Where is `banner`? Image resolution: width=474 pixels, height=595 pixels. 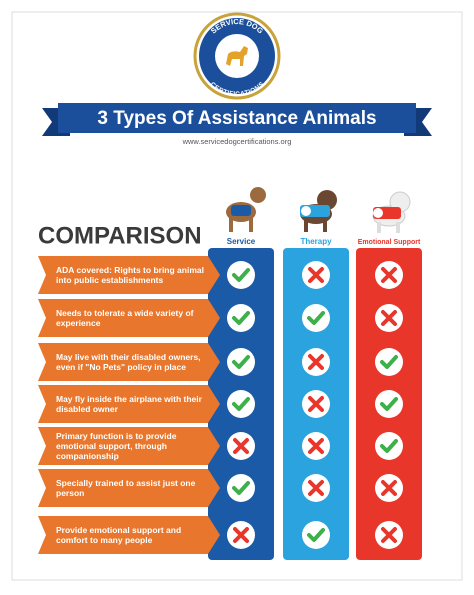 banner is located at coordinates (237, 118).